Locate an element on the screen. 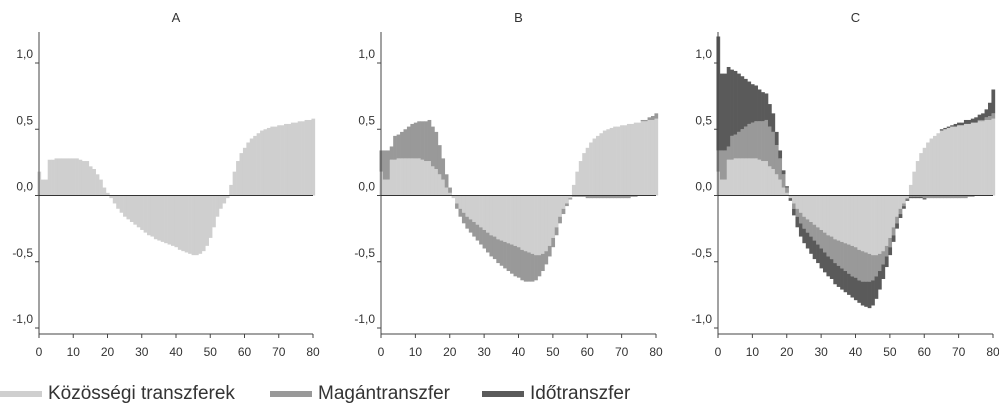 Image resolution: width=999 pixels, height=411 pixels. bar-c-s2-x18 is located at coordinates (780, 154).